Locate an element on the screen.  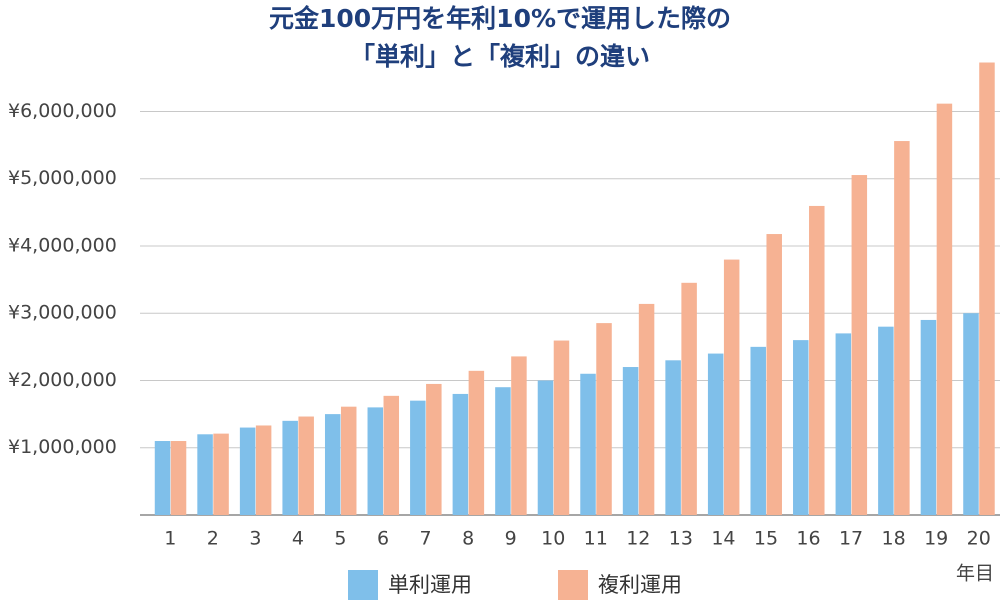
x-tick-label: 6 is located at coordinates (383, 539).